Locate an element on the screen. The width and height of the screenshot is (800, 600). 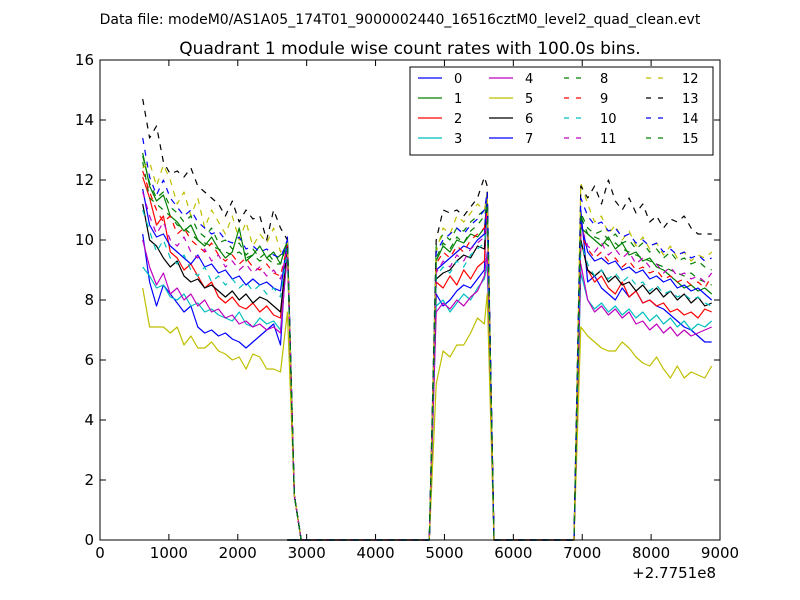
x-tick-label: 7000 is located at coordinates (582, 553).